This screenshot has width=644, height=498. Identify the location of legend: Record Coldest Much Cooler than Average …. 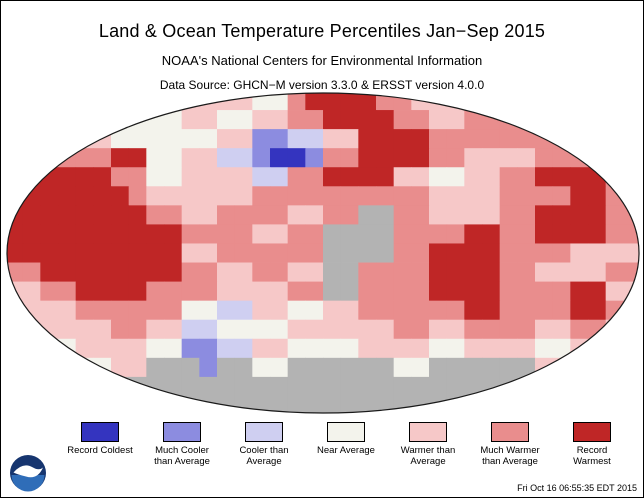
(346, 445).